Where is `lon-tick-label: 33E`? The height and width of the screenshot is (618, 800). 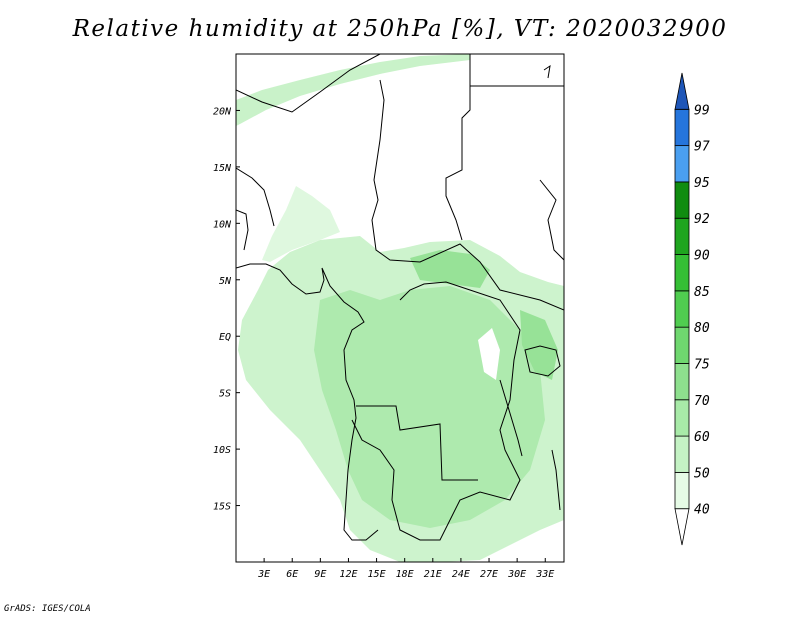 lon-tick-label: 33E is located at coordinates (544, 574).